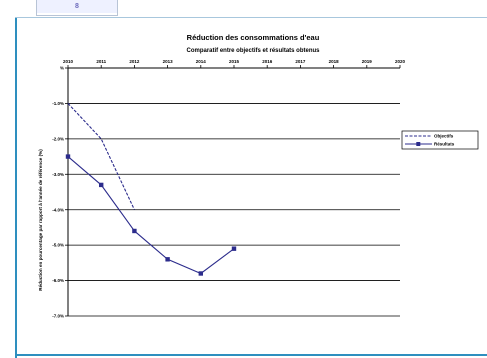  Describe the element at coordinates (201, 61) in the screenshot. I see `x-tick-label-4: 2014` at that location.